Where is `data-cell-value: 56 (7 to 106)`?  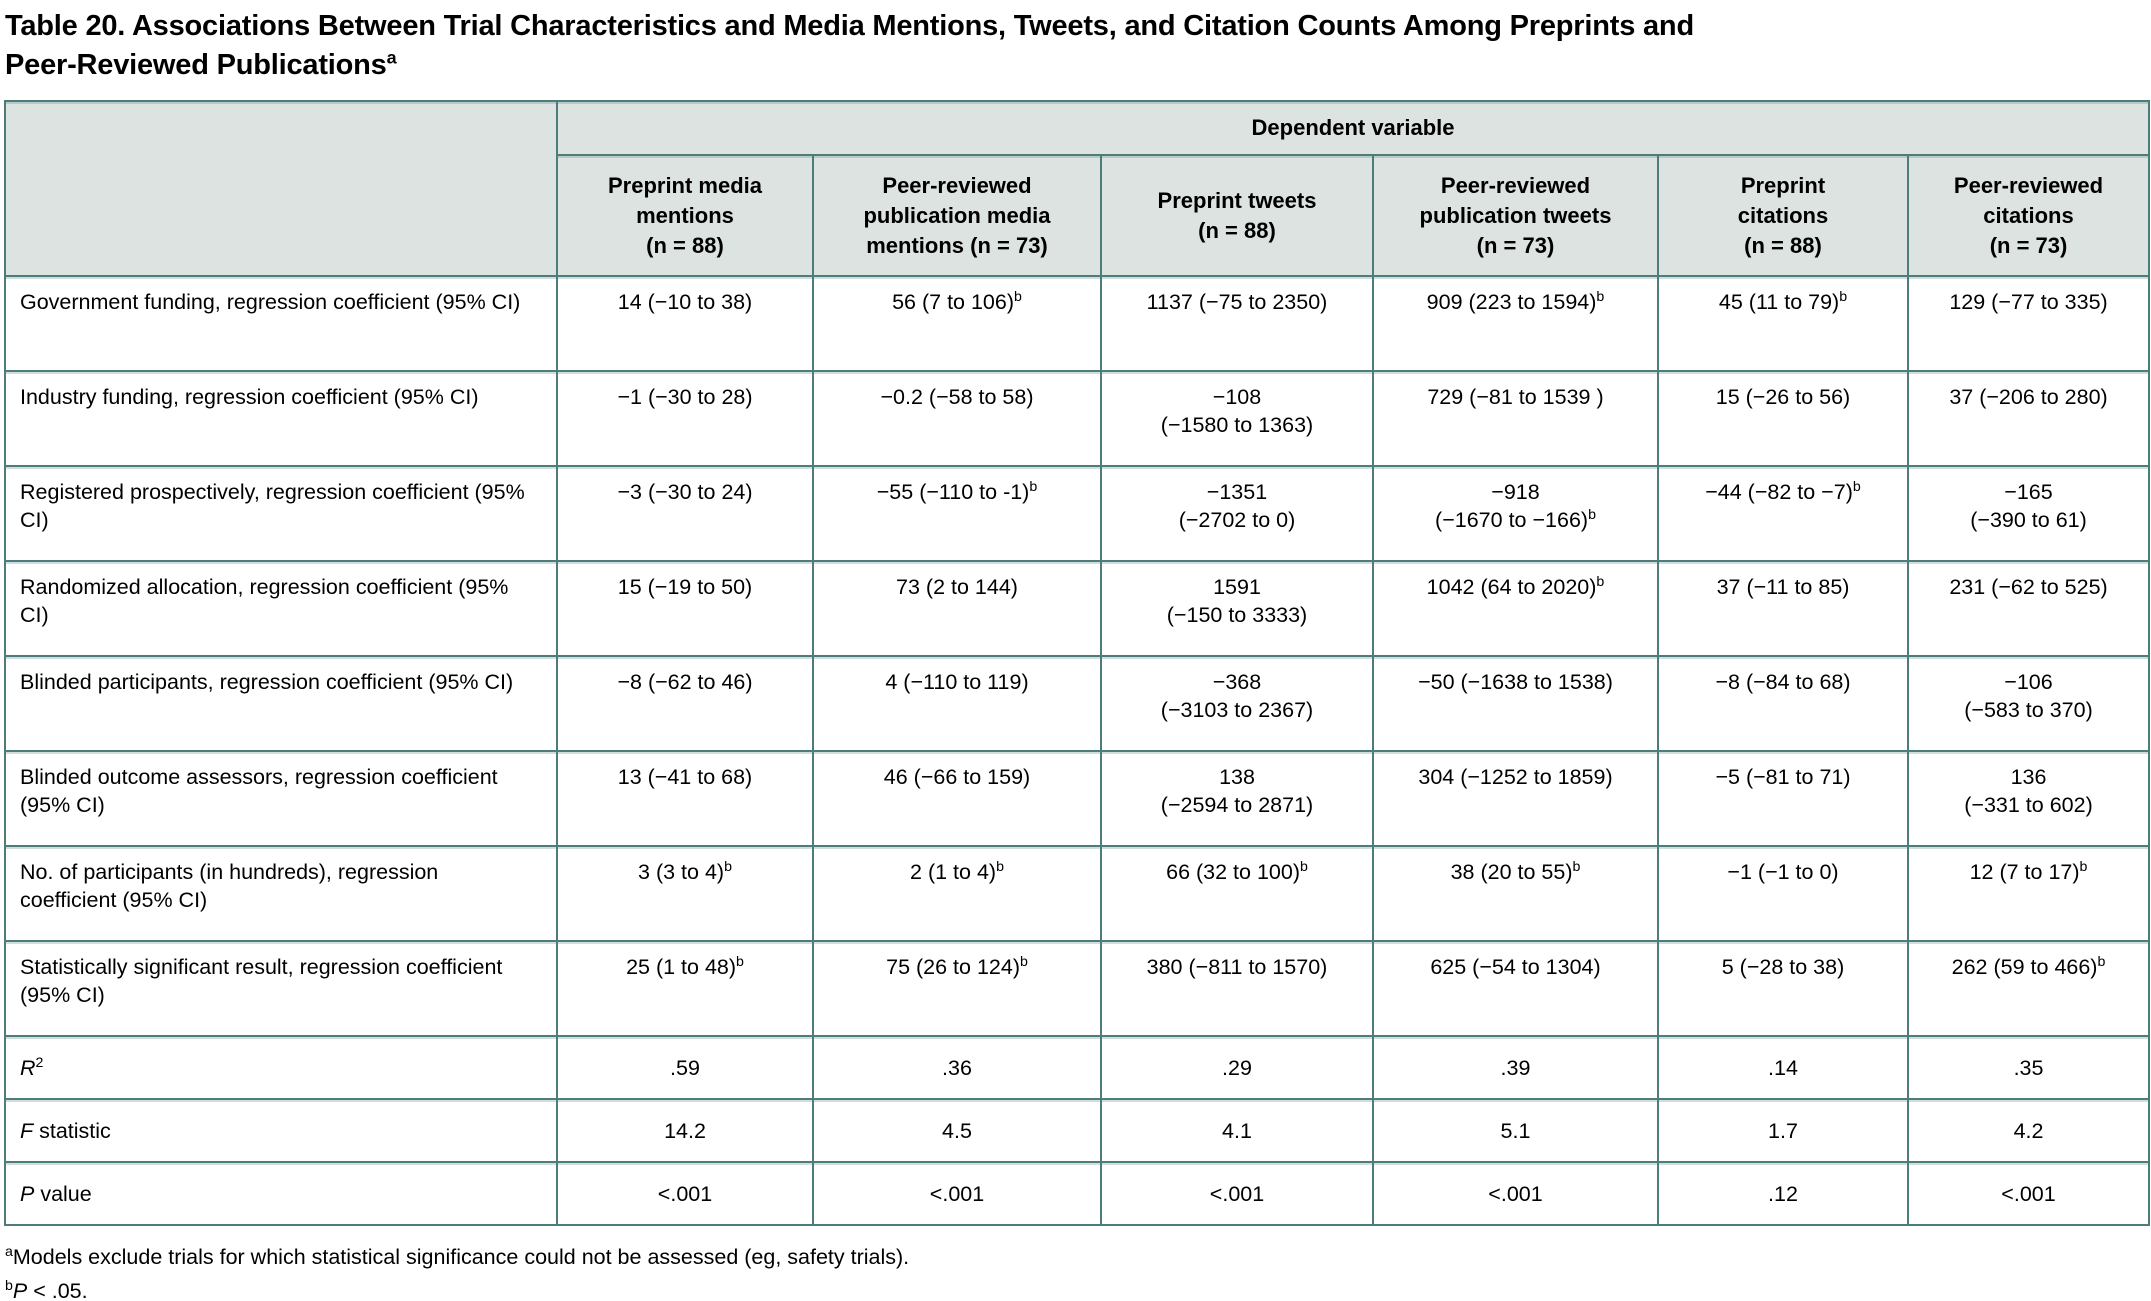 data-cell-value: 56 (7 to 106) is located at coordinates (953, 302).